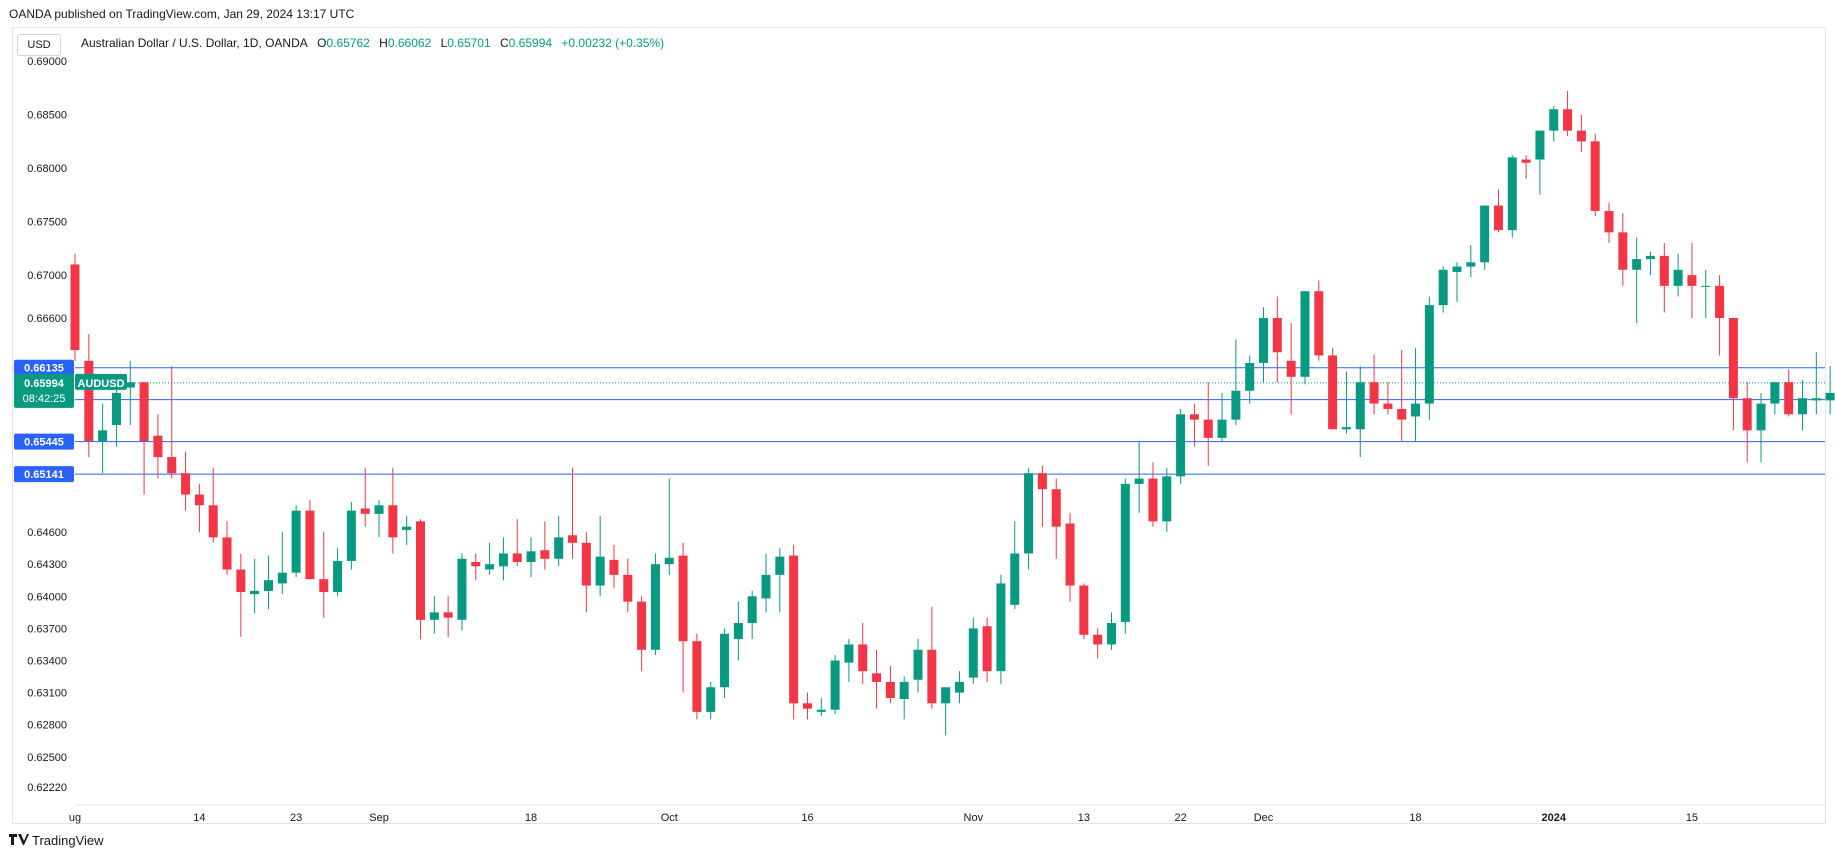 The height and width of the screenshot is (857, 1835). Describe the element at coordinates (469, 43) in the screenshot. I see `low-value: 0.65701` at that location.